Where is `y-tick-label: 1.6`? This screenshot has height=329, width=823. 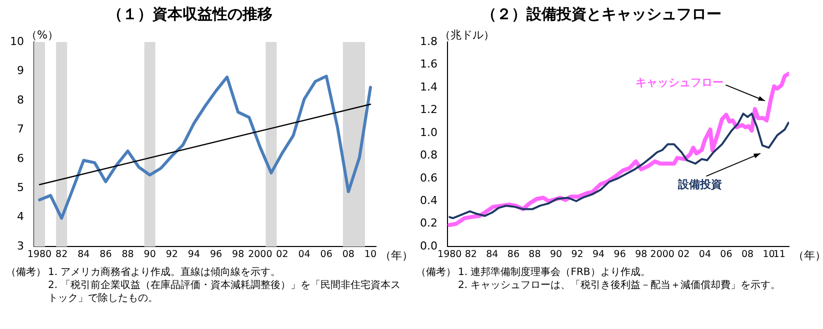
y-tick-label: 1.6 is located at coordinates (429, 64).